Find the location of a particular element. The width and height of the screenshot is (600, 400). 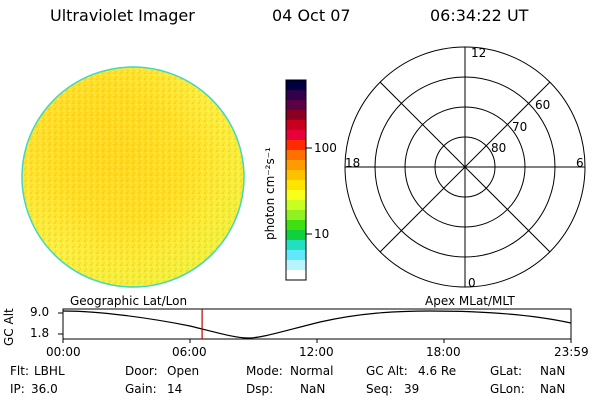

timeline-plot is located at coordinates (315, 325).